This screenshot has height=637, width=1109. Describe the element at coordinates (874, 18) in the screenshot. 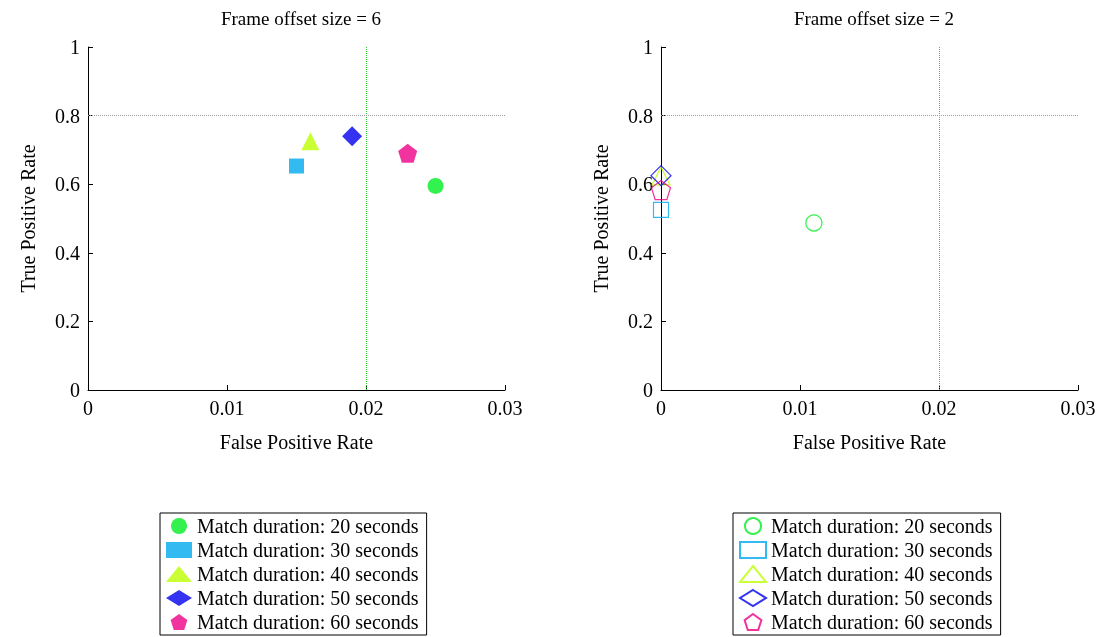

I see `chart-title: Frame offset size = 2` at that location.